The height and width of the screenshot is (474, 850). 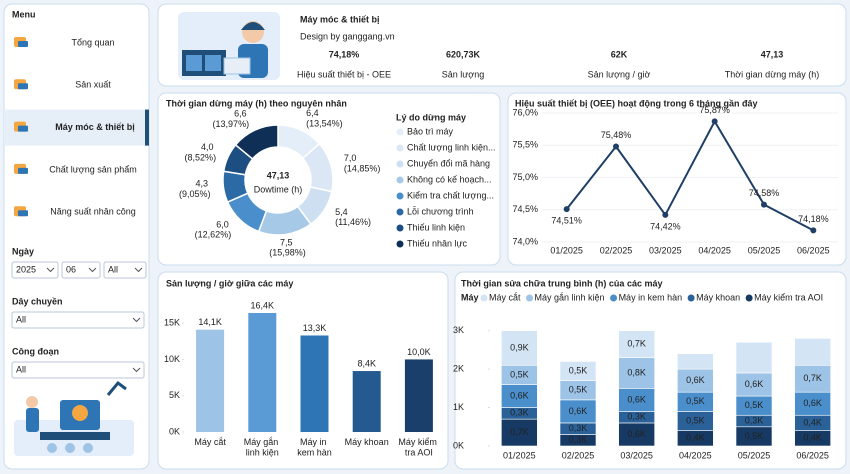 What do you see at coordinates (431, 117) in the screenshot?
I see `legend-title: Lý do dừng máy` at bounding box center [431, 117].